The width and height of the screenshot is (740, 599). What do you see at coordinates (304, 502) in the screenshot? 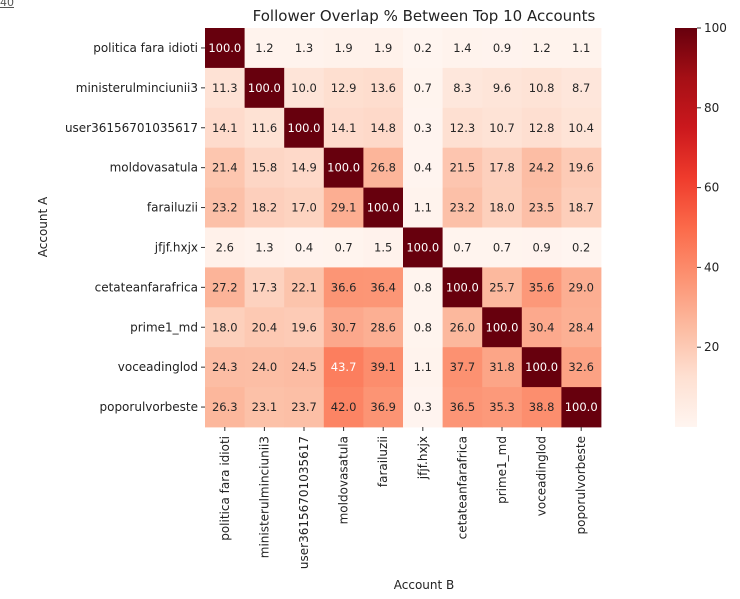
I see `column-label: user36156701035617` at bounding box center [304, 502].